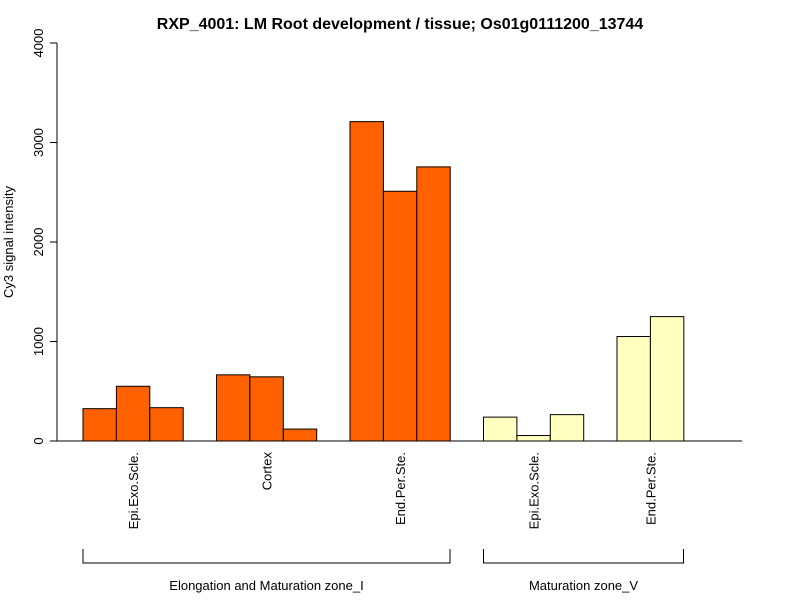  What do you see at coordinates (38, 142) in the screenshot?
I see `y-tick-label: 3000` at bounding box center [38, 142].